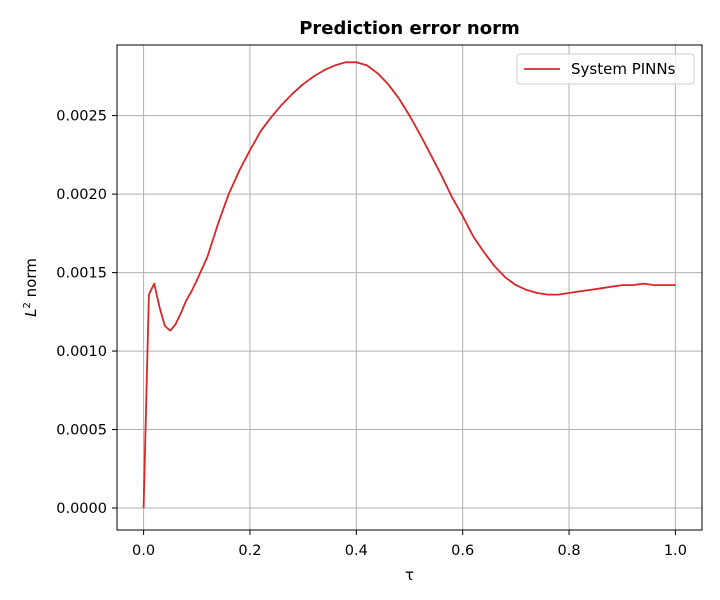  I want to click on y-axis-label-symbol: L, so click(31, 312).